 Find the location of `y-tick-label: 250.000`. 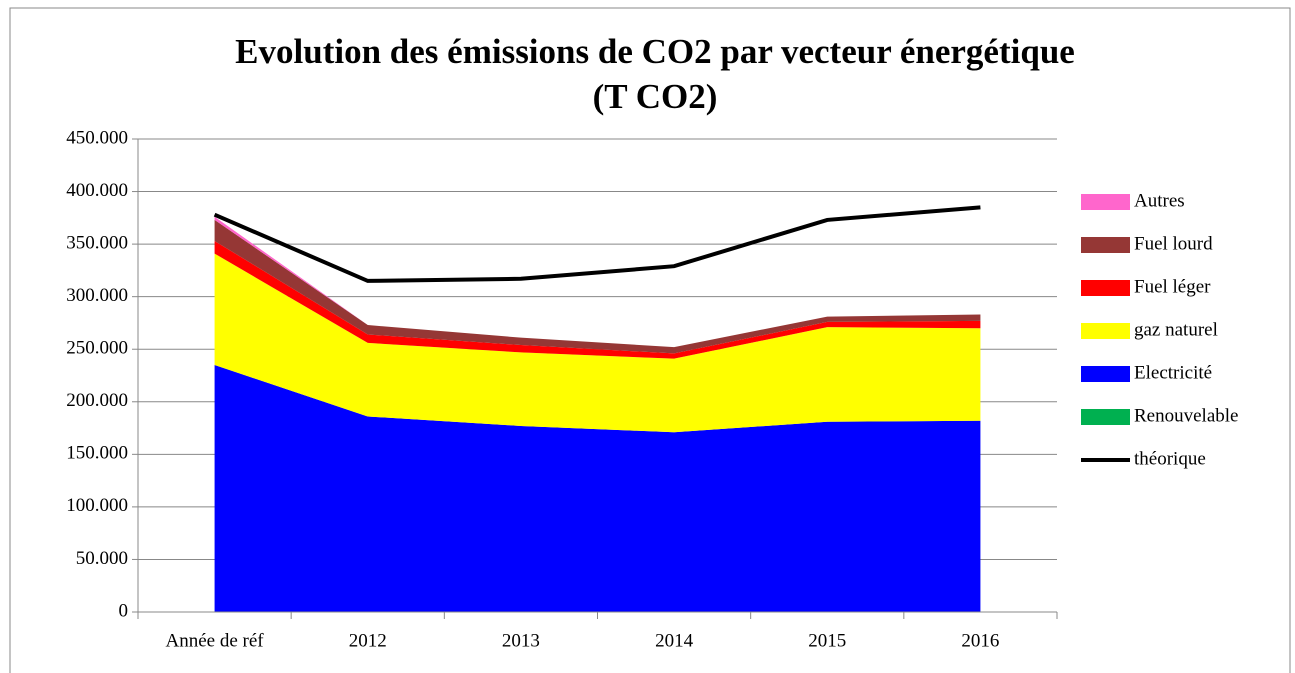

y-tick-label: 250.000 is located at coordinates (97, 348).